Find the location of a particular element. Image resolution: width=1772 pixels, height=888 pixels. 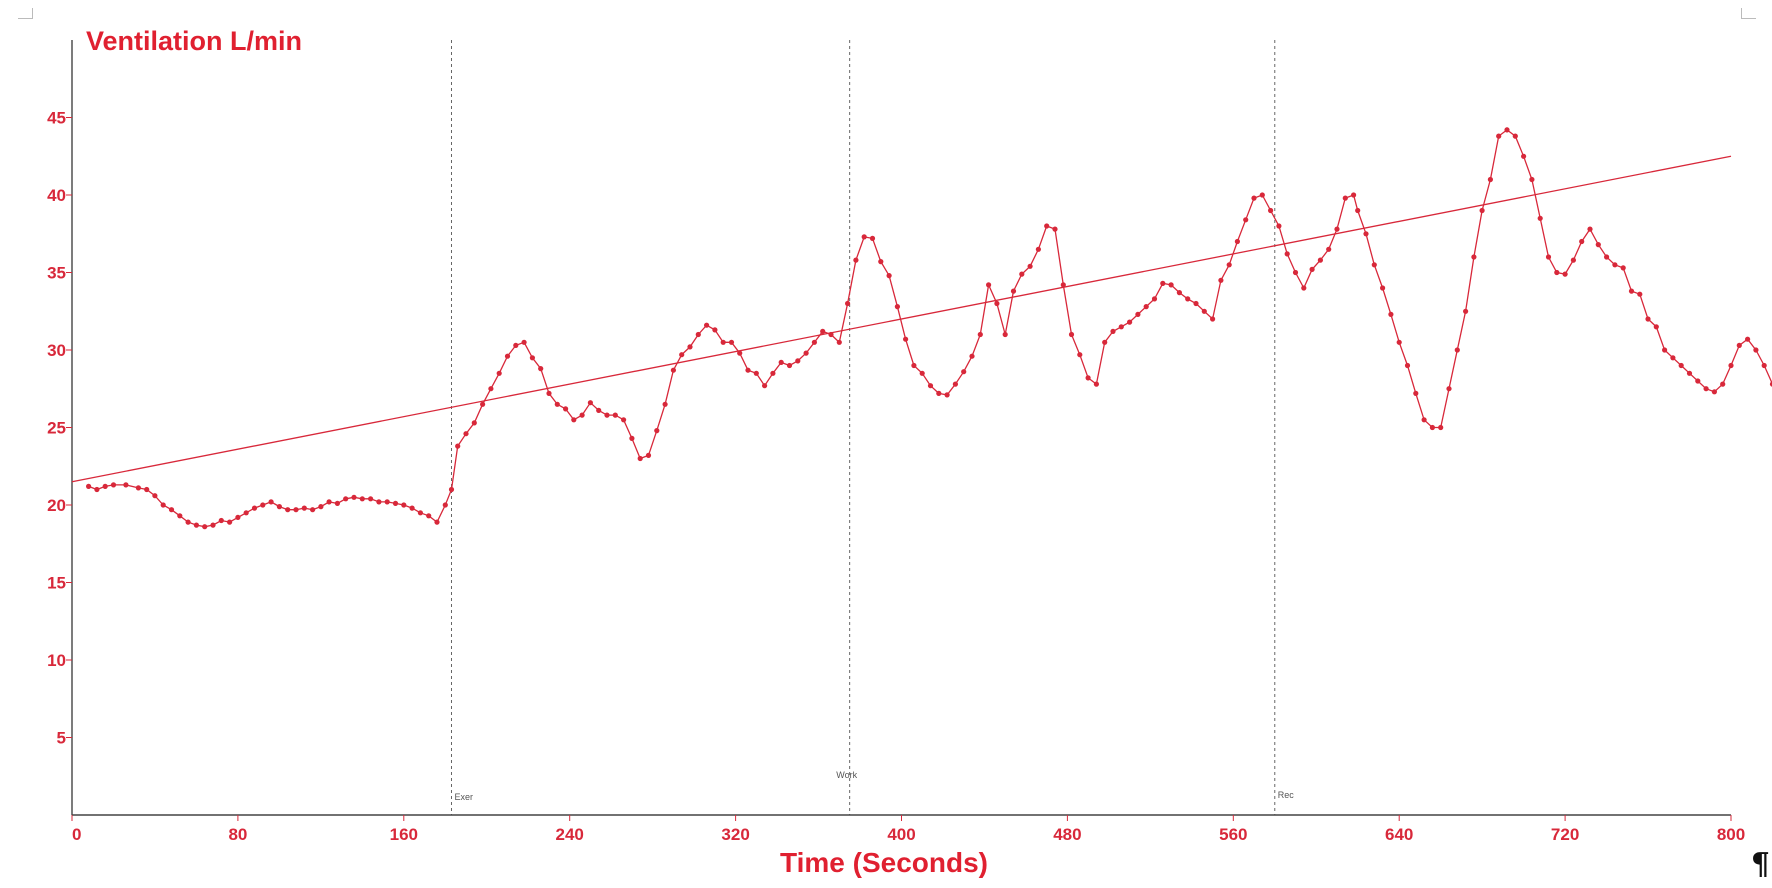

phase-marker-label: Rec is located at coordinates (1286, 795).